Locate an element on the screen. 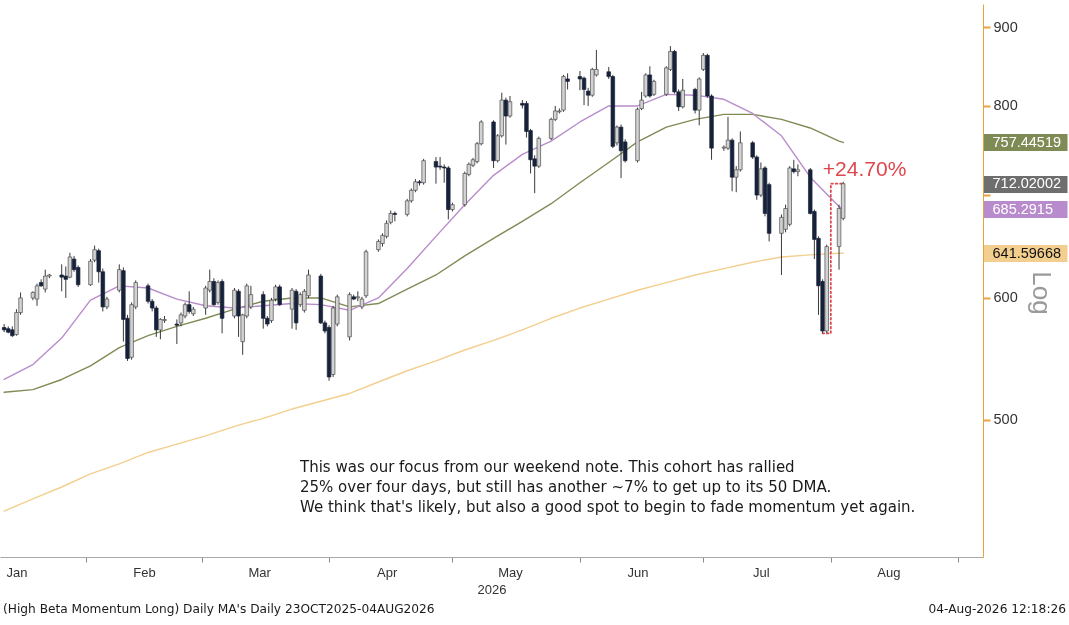 Image resolution: width=1069 pixels, height=625 pixels. y-tick-label: 600 is located at coordinates (1005, 297).